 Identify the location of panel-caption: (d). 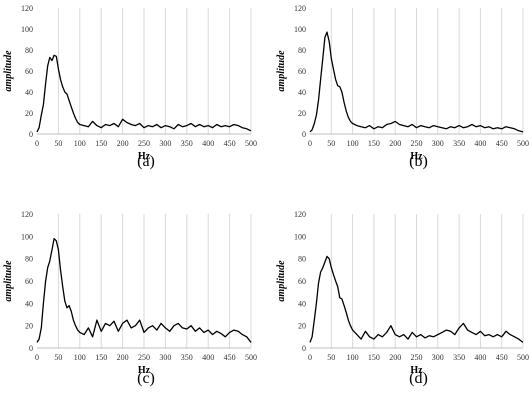
(418, 378).